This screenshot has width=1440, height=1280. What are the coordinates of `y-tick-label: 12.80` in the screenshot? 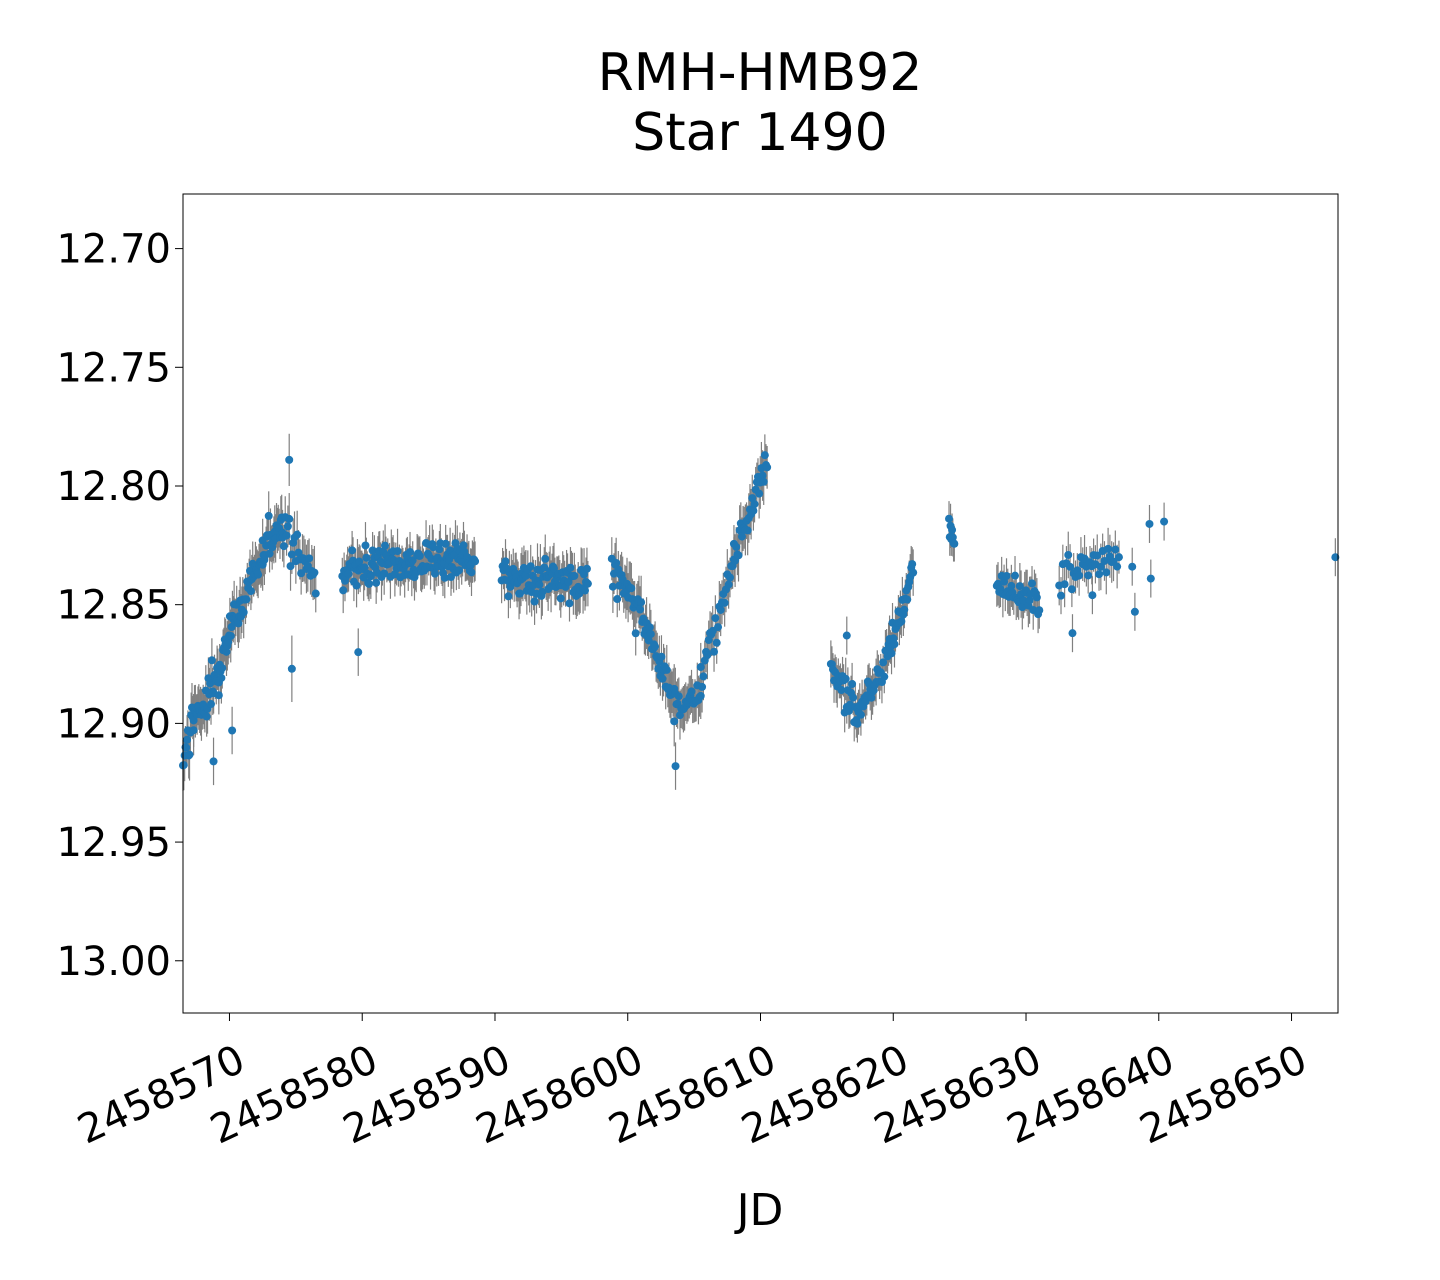 It's located at (113, 487).